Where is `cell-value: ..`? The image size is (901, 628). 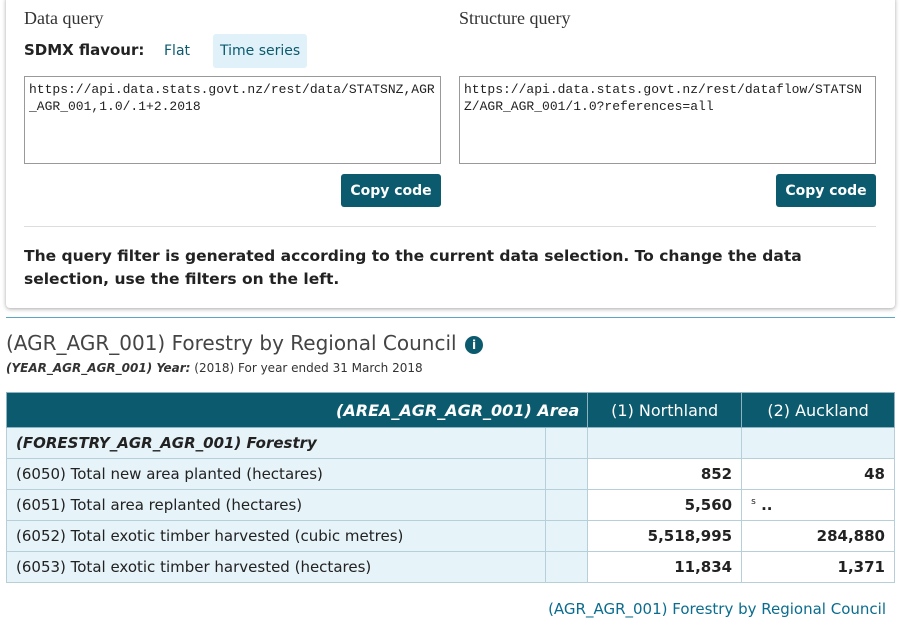 cell-value: .. is located at coordinates (767, 505).